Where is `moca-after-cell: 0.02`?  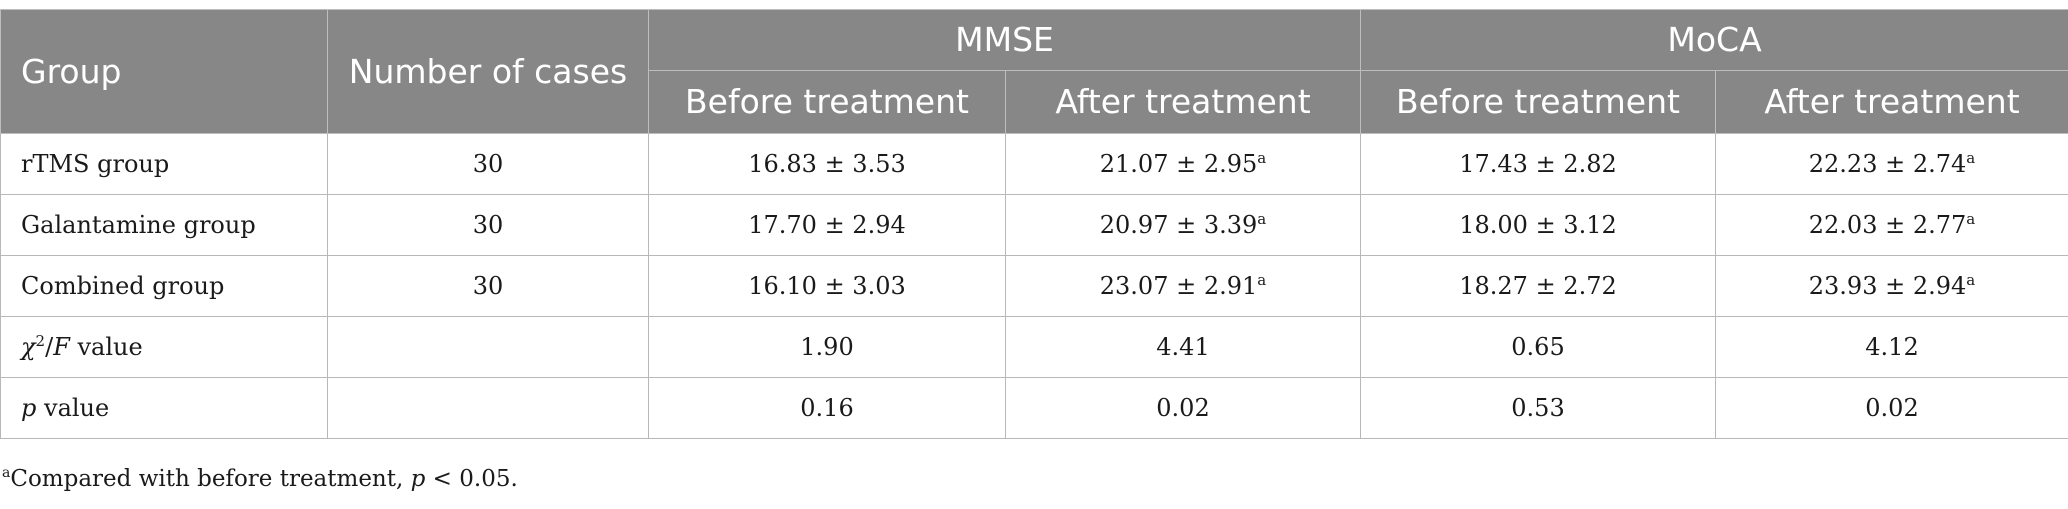
moca-after-cell: 0.02 is located at coordinates (1891, 408).